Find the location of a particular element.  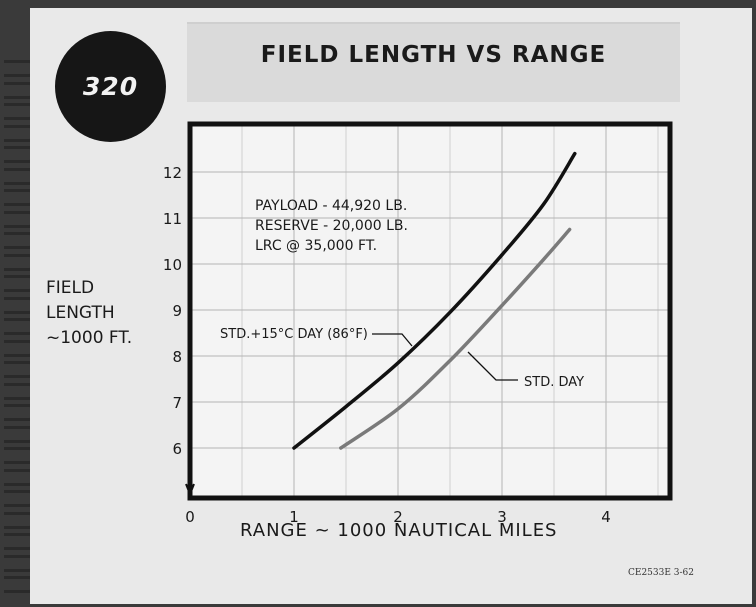

x-tick-label: 2 is located at coordinates (398, 517).